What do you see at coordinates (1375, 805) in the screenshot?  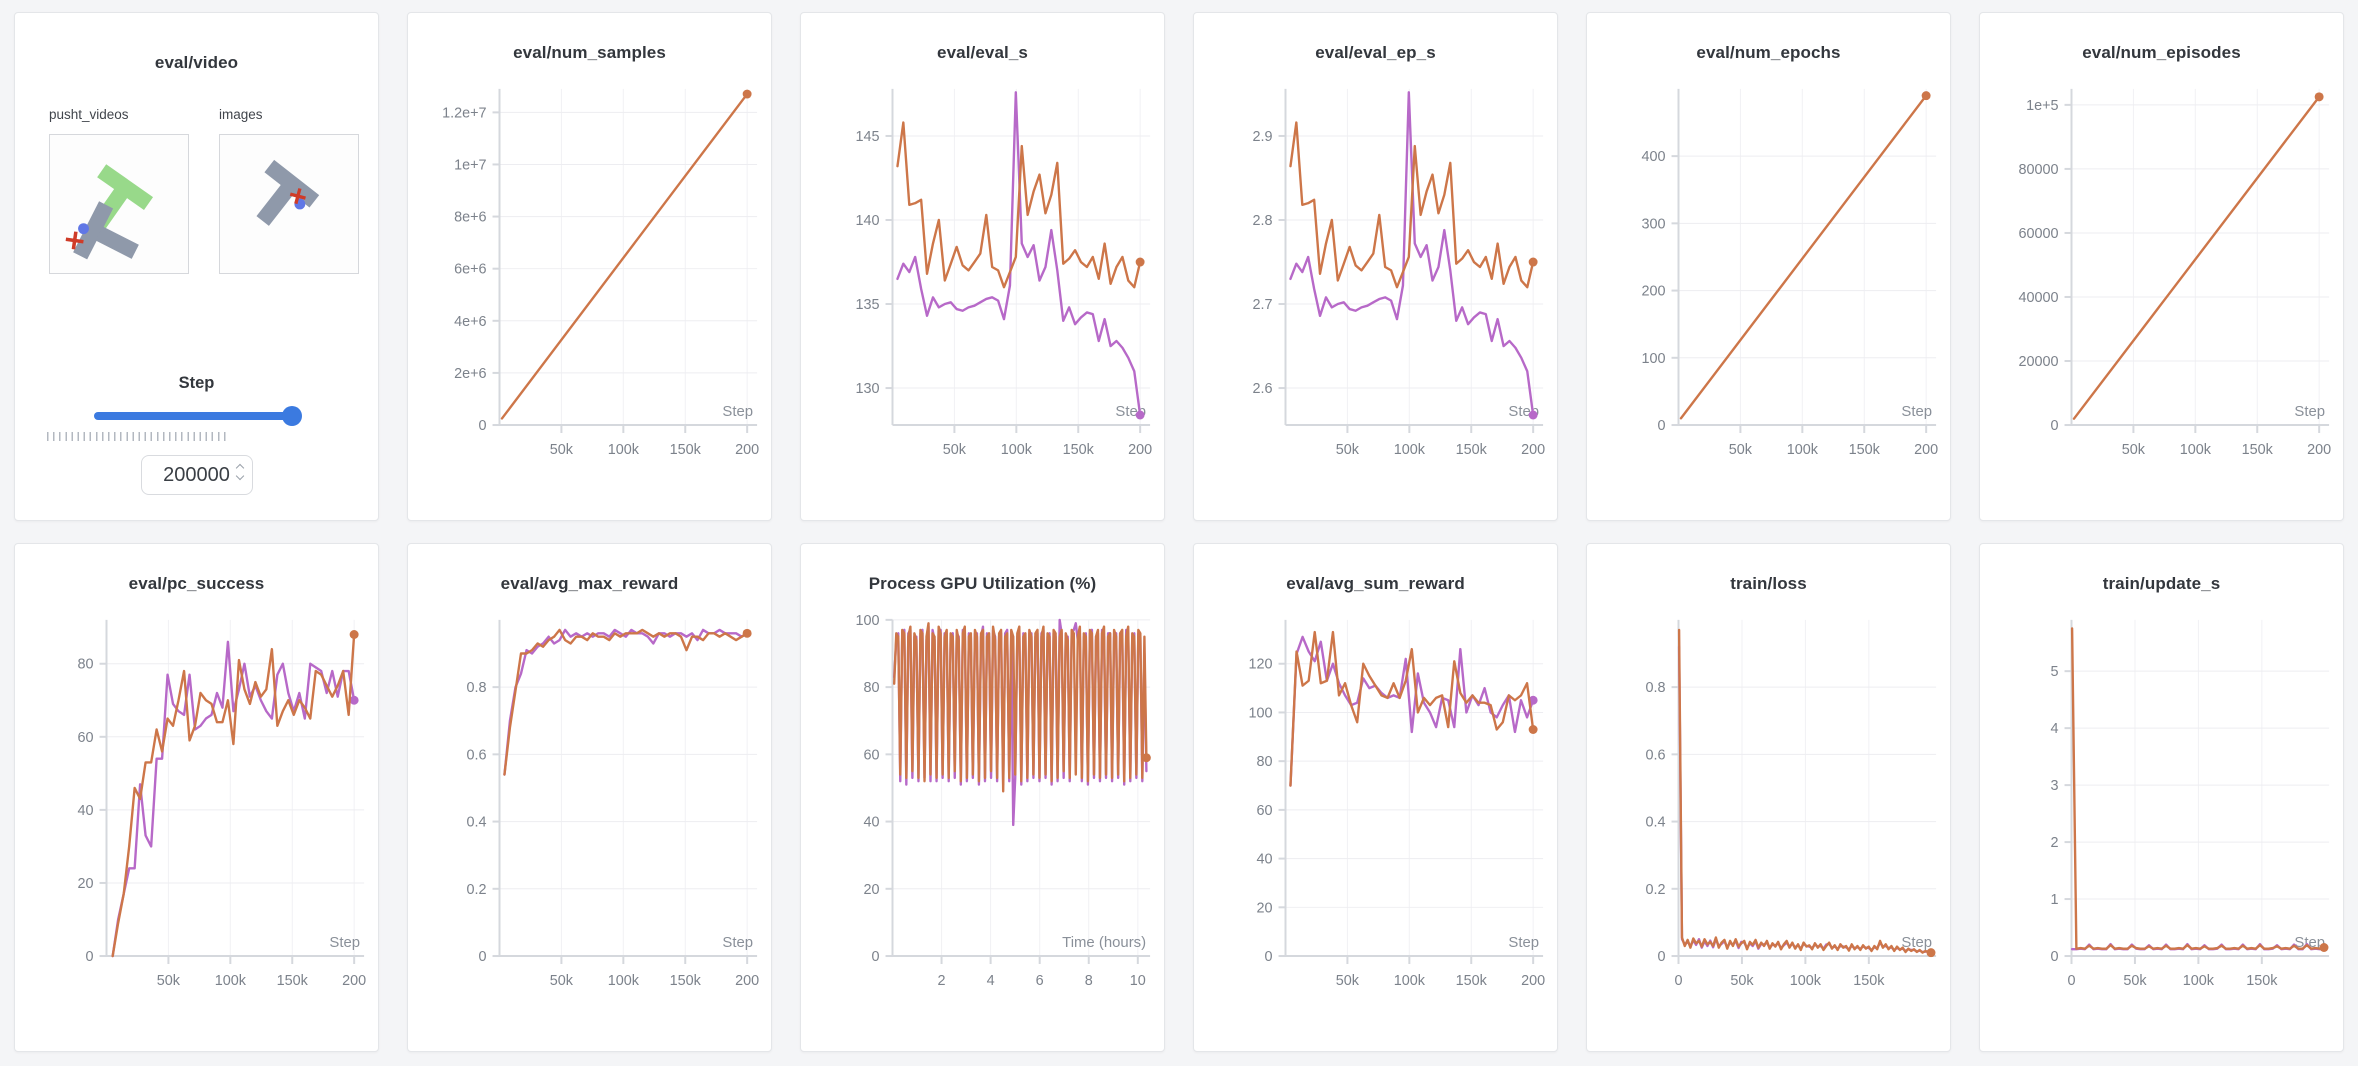 I see `eval-avg-sum-reward-chart: 0 20 40 60 80 100 120 50k 100k 150k 200 Step` at bounding box center [1375, 805].